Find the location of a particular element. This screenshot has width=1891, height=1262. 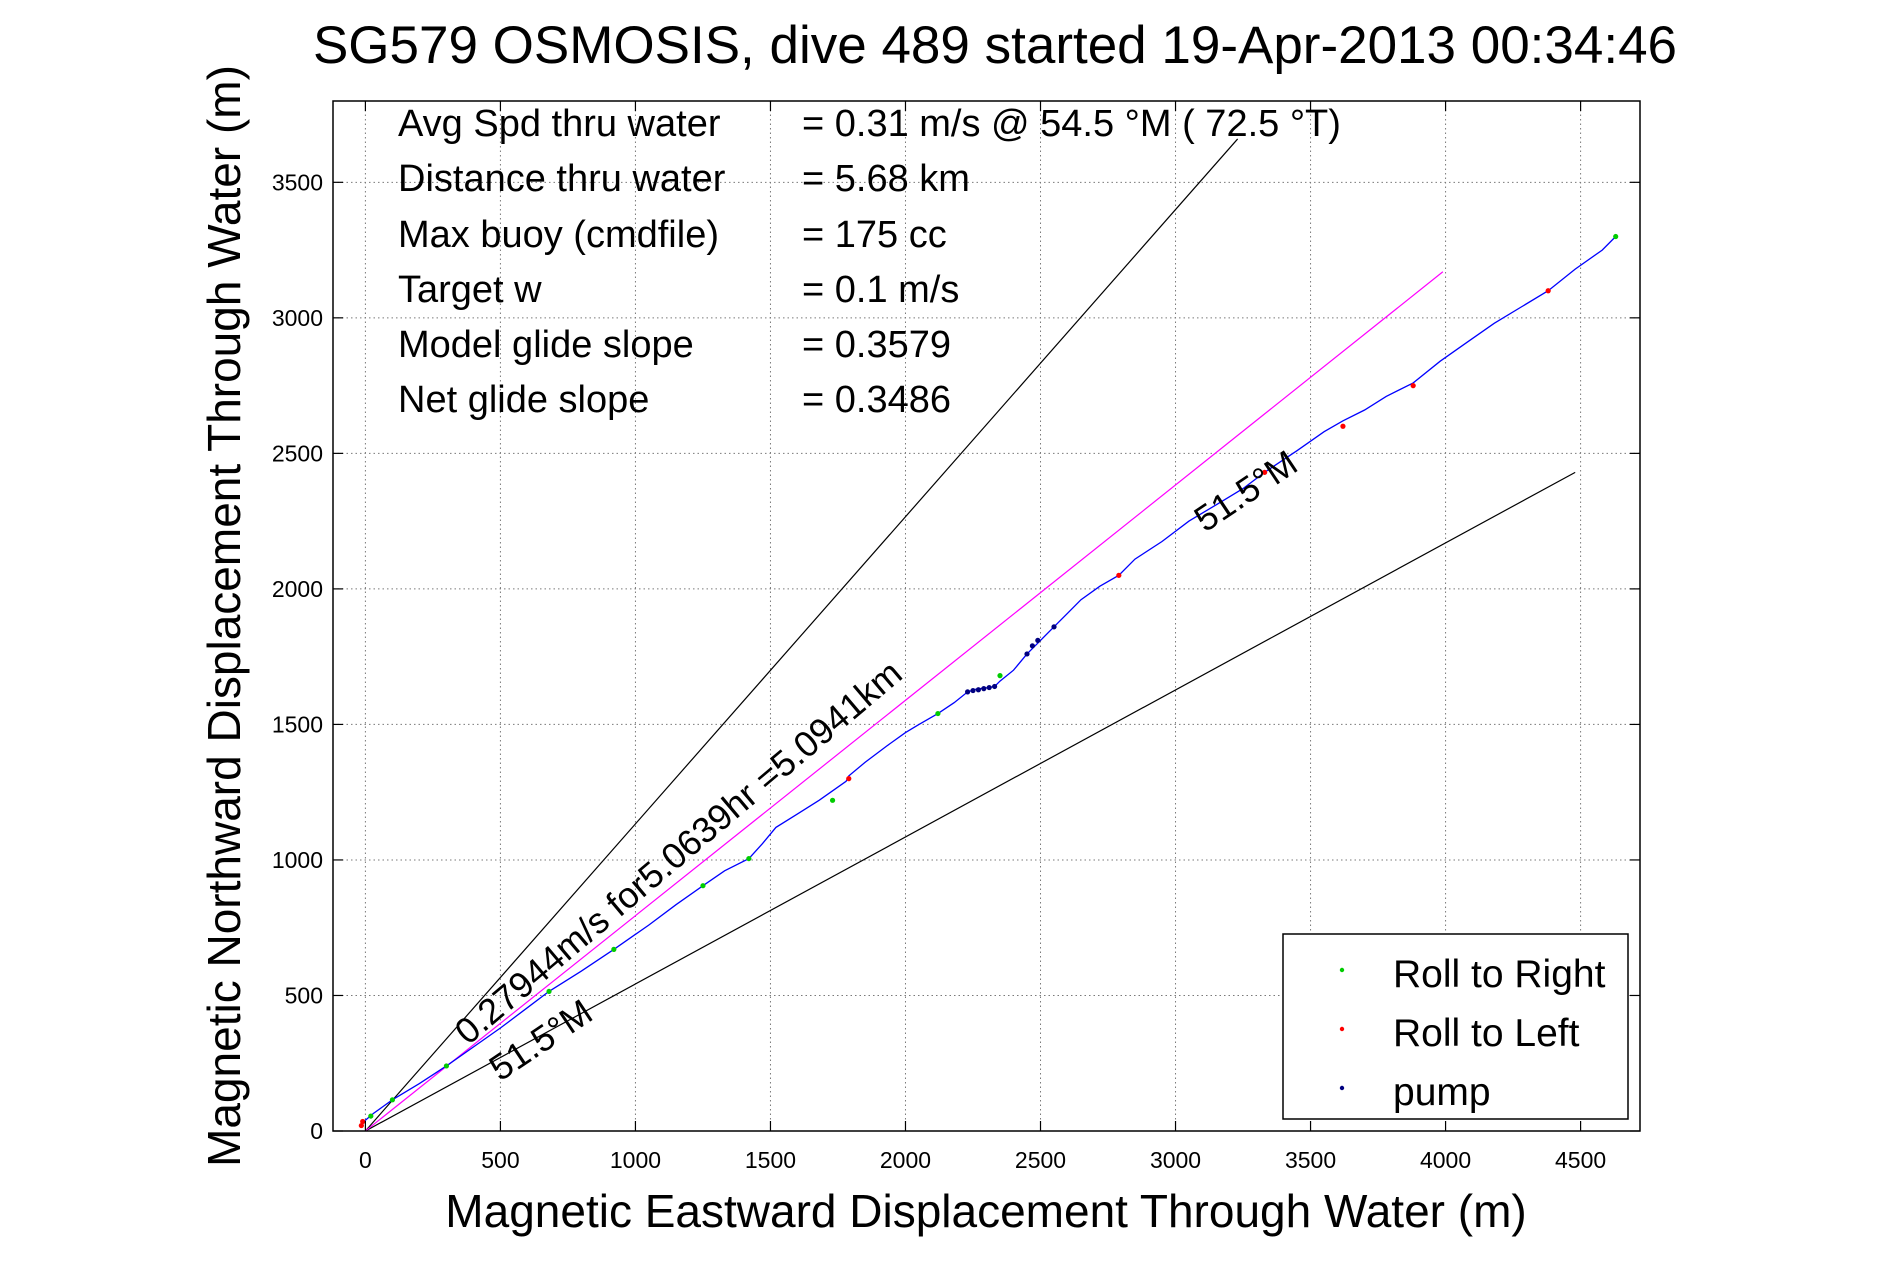

legend: Roll to Right Roll to Left pump is located at coordinates (1455, 1026).